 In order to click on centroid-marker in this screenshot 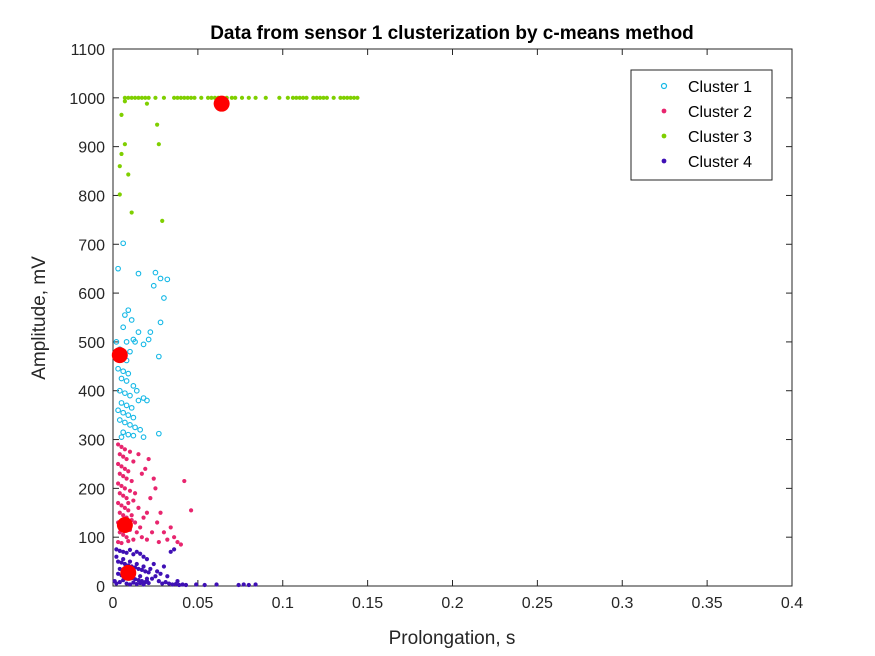, I will do `click(221, 103)`.